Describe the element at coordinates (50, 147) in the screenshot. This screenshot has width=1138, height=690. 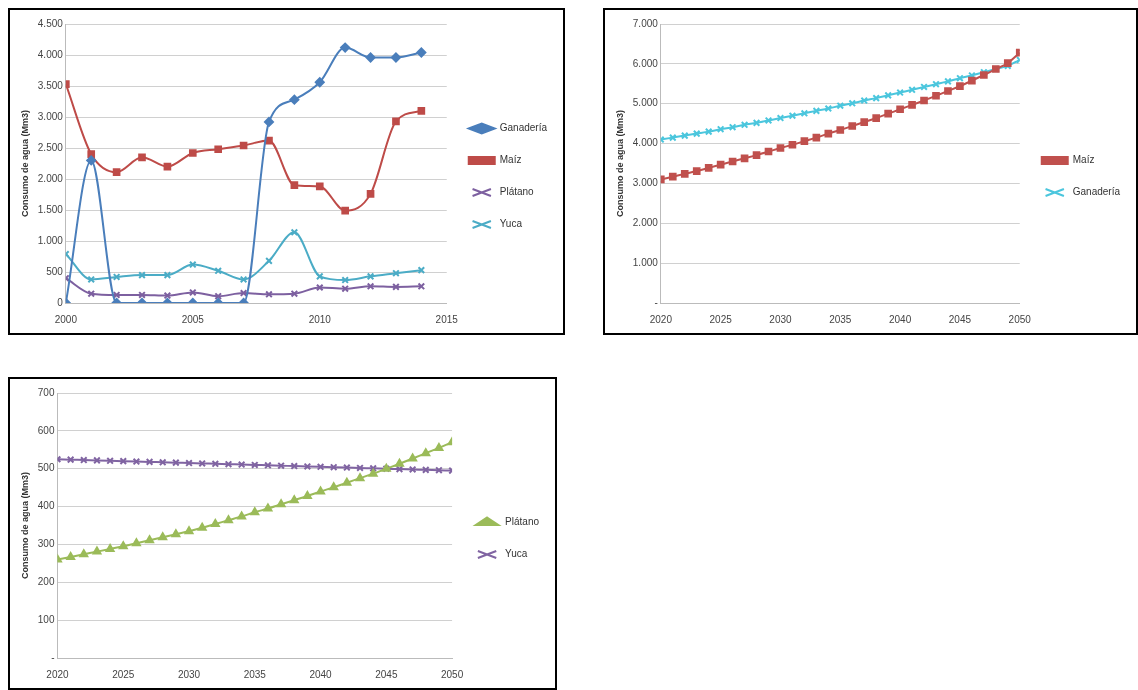
I see `y-tick-label: 2.500` at that location.